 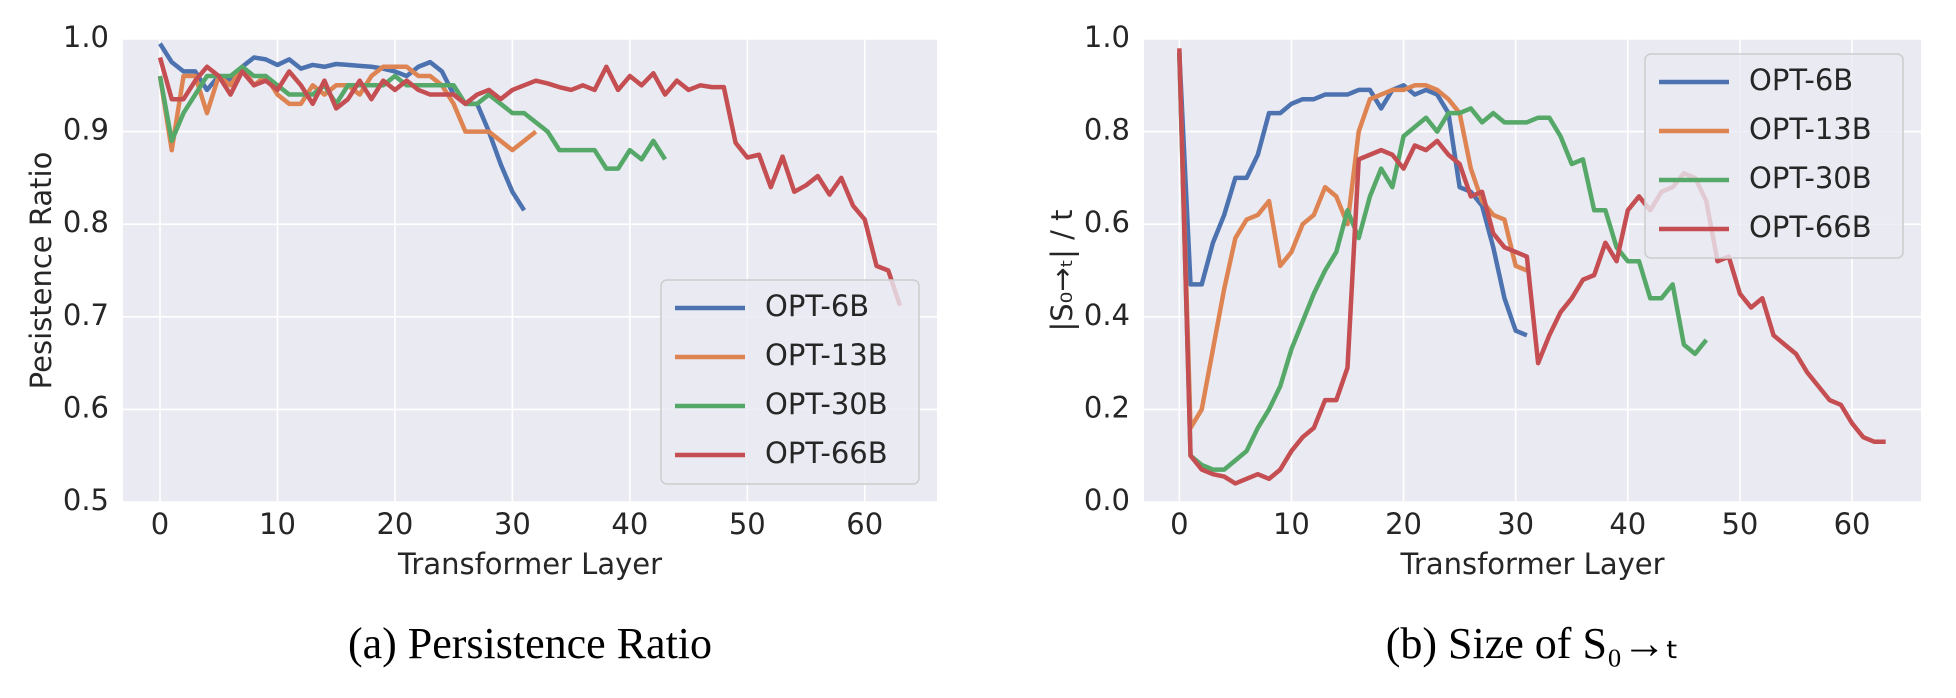 I want to click on y-tick-label: 0.5, so click(x=86, y=500).